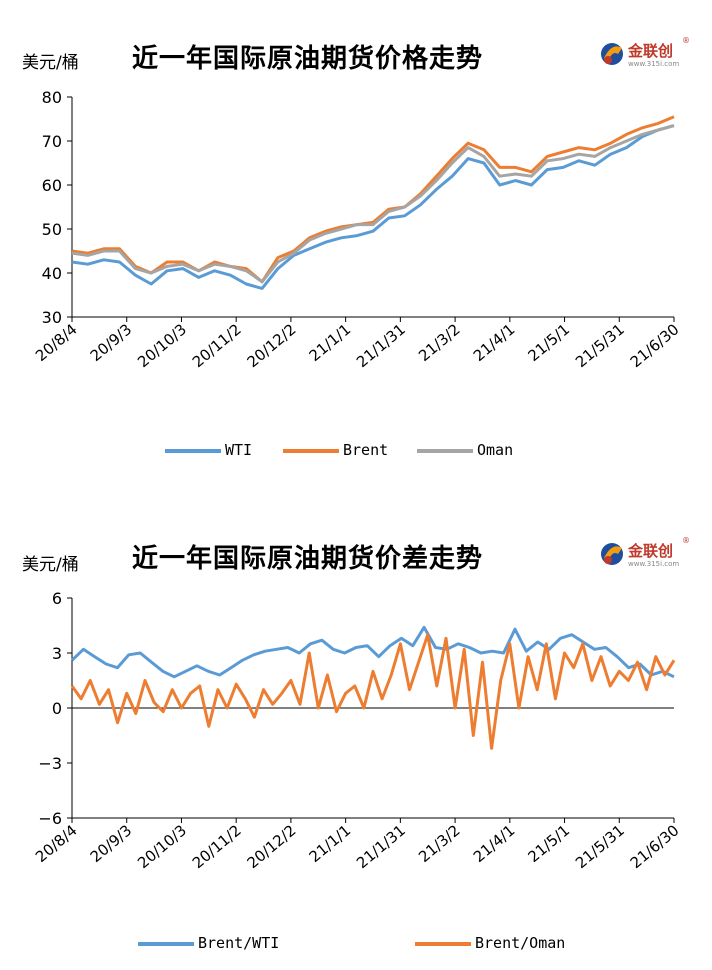 This screenshot has width=712, height=970. What do you see at coordinates (57, 598) in the screenshot?
I see `y-tick-label: 6` at bounding box center [57, 598].